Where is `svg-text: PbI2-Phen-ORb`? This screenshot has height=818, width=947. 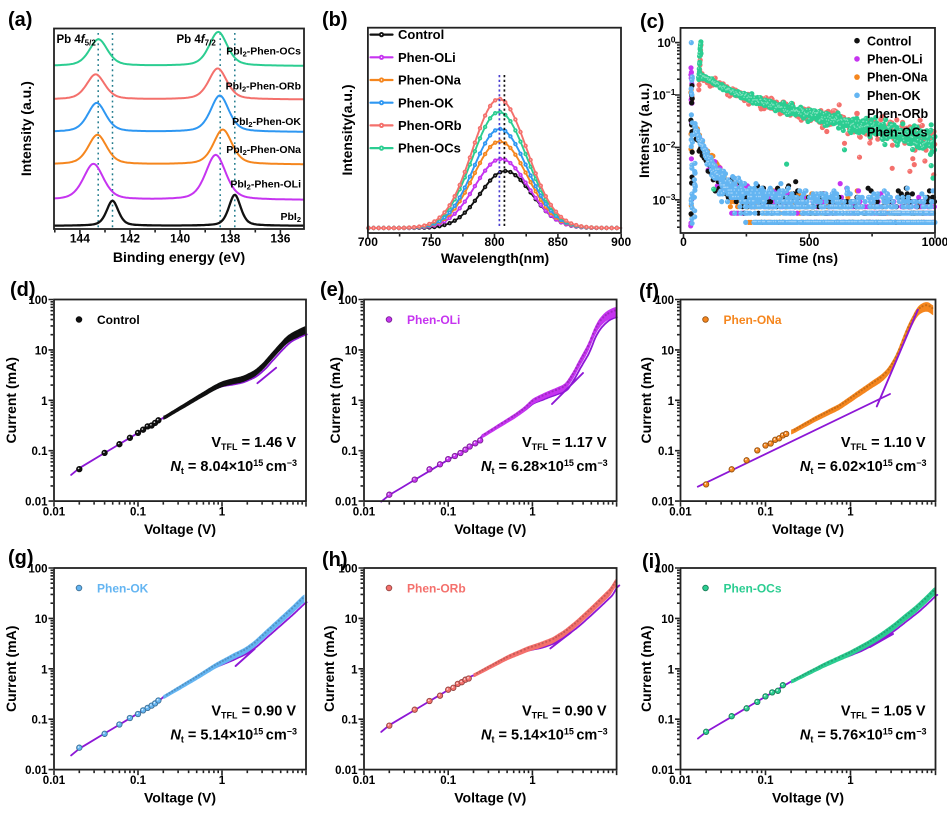
svg-text: PbI2-Phen-ORb is located at coordinates (263, 87).